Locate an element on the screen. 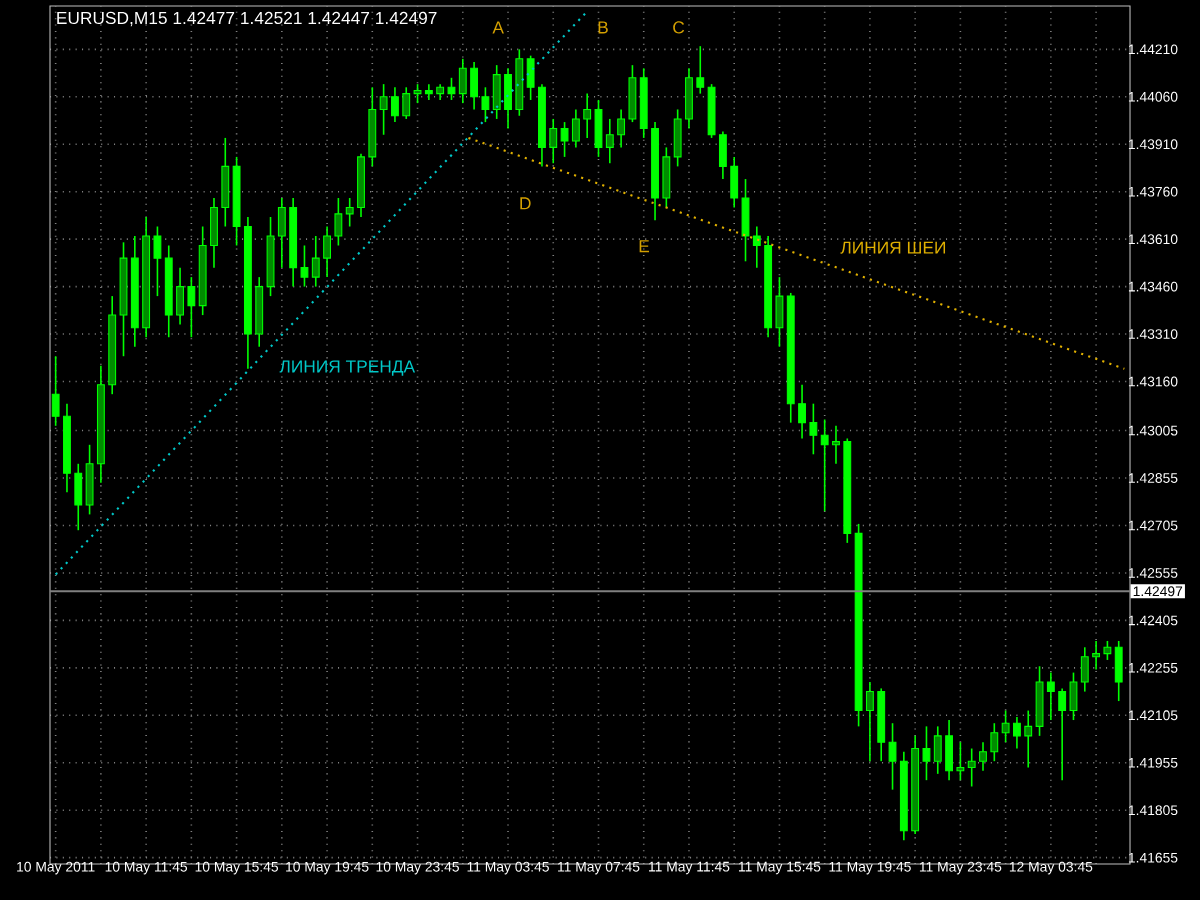 The image size is (1200, 900). annotation: B is located at coordinates (603, 27).